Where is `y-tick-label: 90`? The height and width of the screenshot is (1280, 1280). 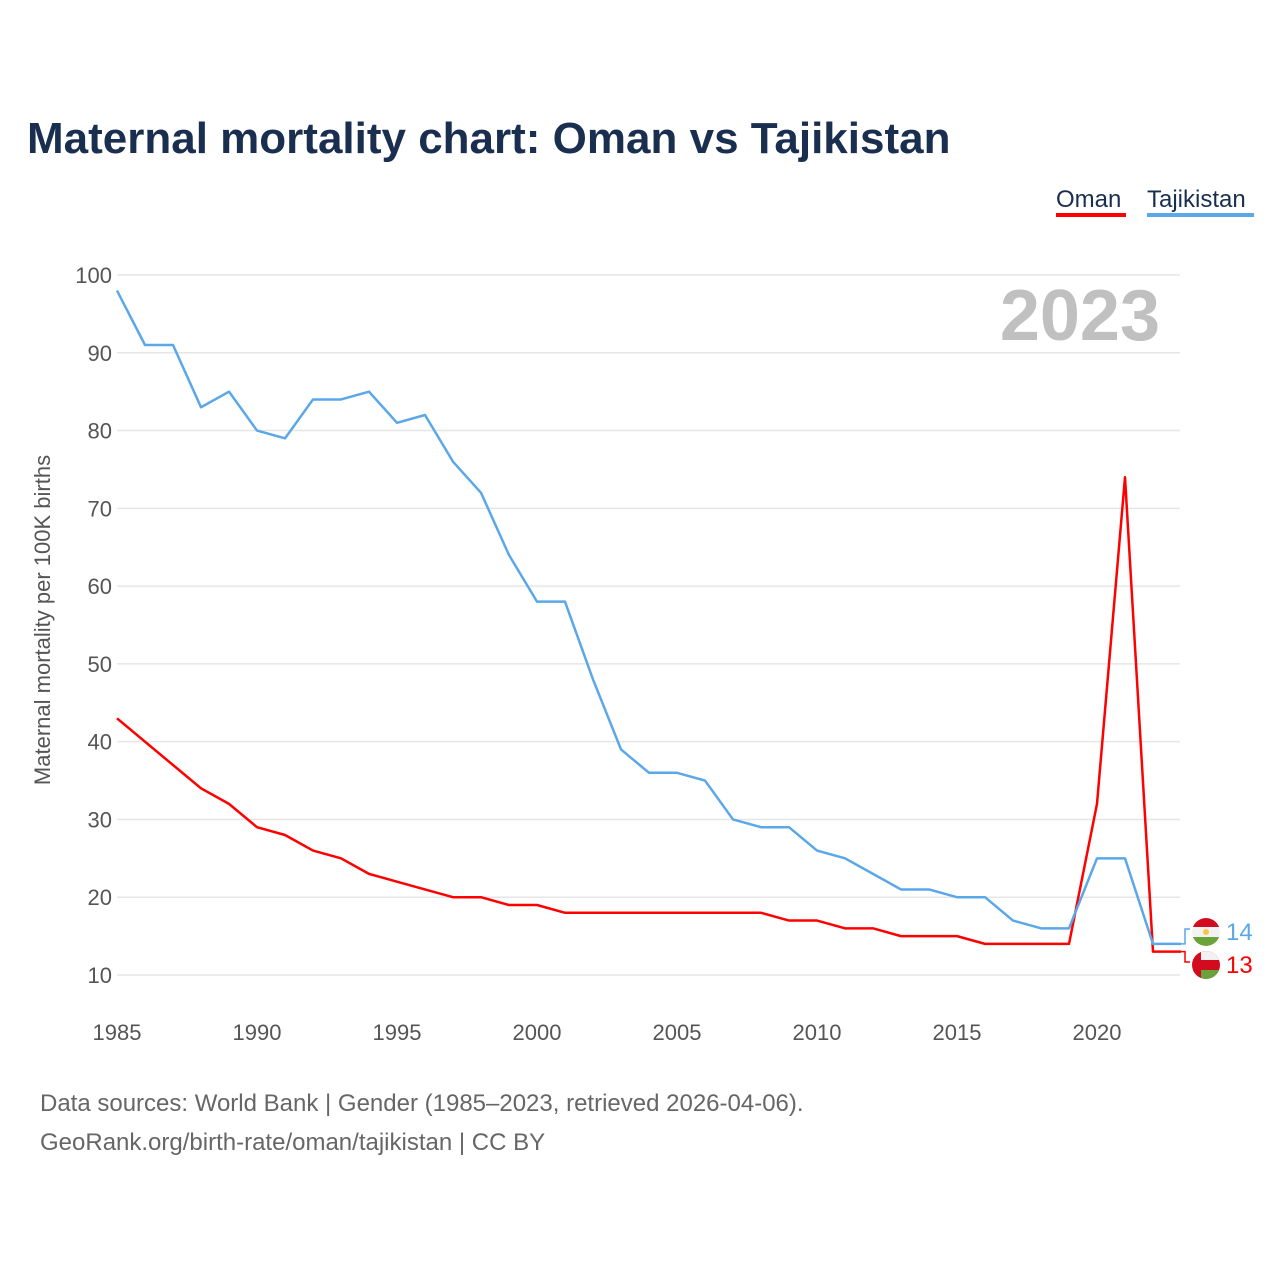
y-tick-label: 90 is located at coordinates (100, 353).